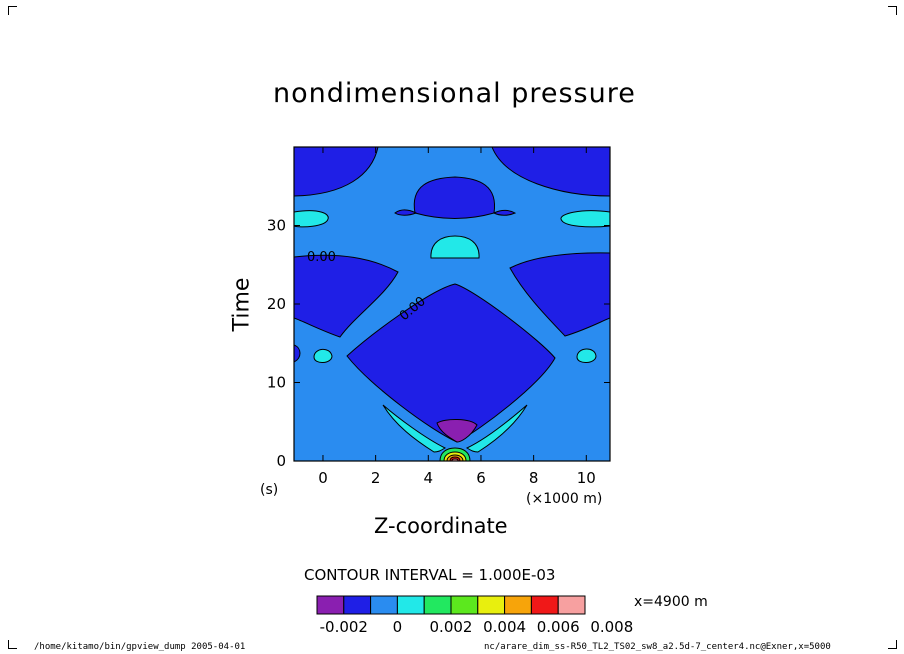  Describe the element at coordinates (276, 226) in the screenshot. I see `y-tick-label: 30` at that location.